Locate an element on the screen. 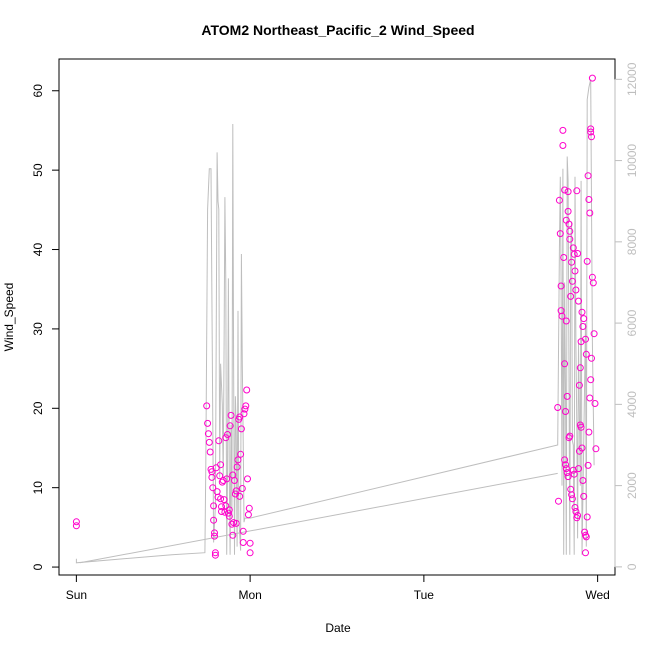 This screenshot has height=650, width=650. y-axis-label: Wind_Speed is located at coordinates (9, 317).